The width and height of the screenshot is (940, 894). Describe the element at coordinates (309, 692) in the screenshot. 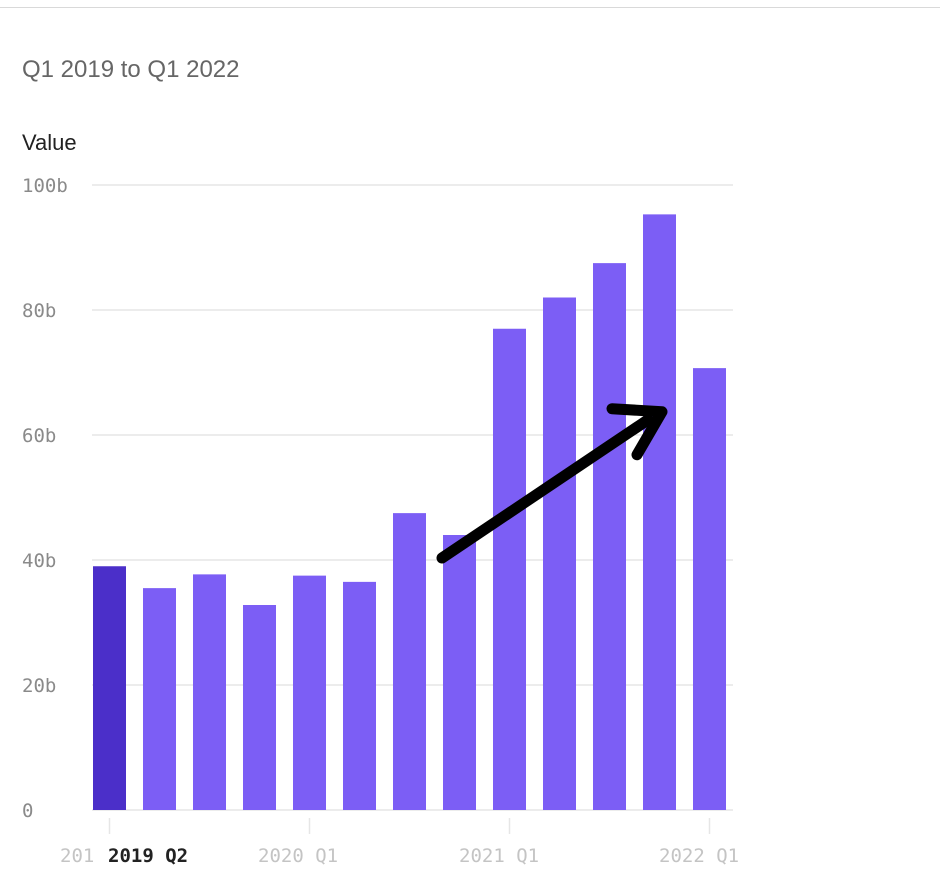

I see `bar-2020-q1` at that location.